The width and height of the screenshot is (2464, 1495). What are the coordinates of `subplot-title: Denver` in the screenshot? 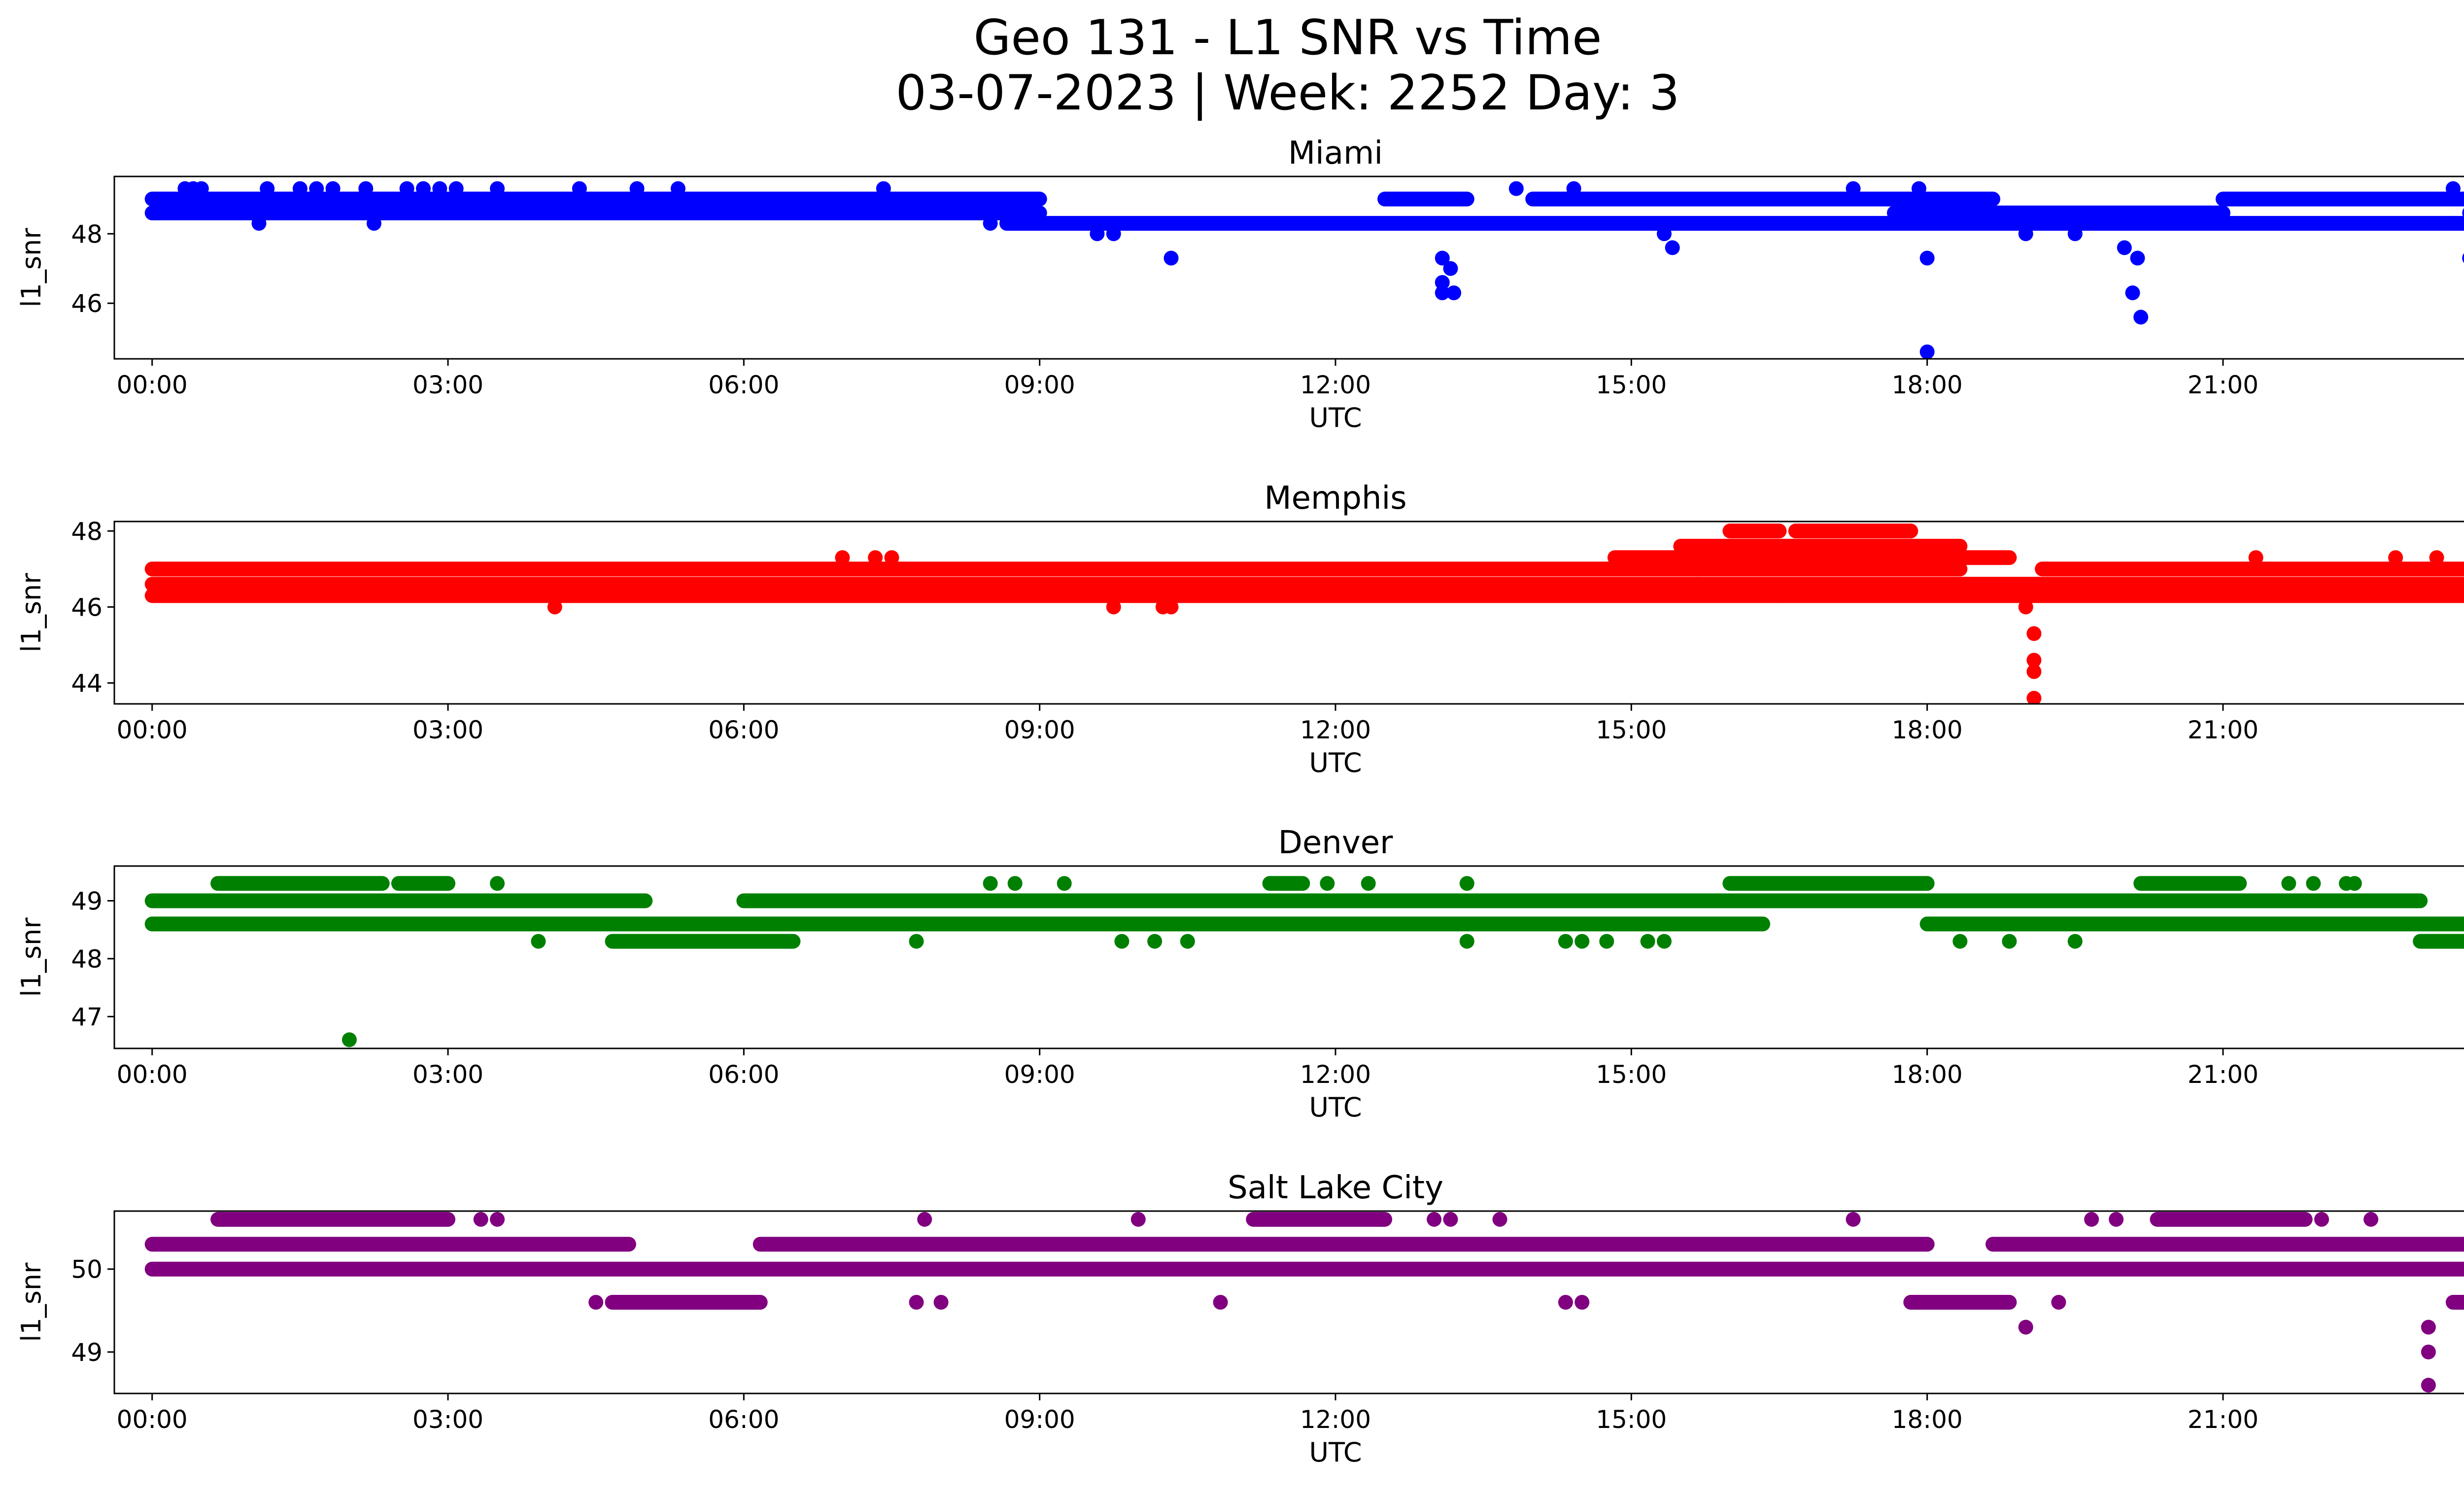 It's located at (1335, 843).